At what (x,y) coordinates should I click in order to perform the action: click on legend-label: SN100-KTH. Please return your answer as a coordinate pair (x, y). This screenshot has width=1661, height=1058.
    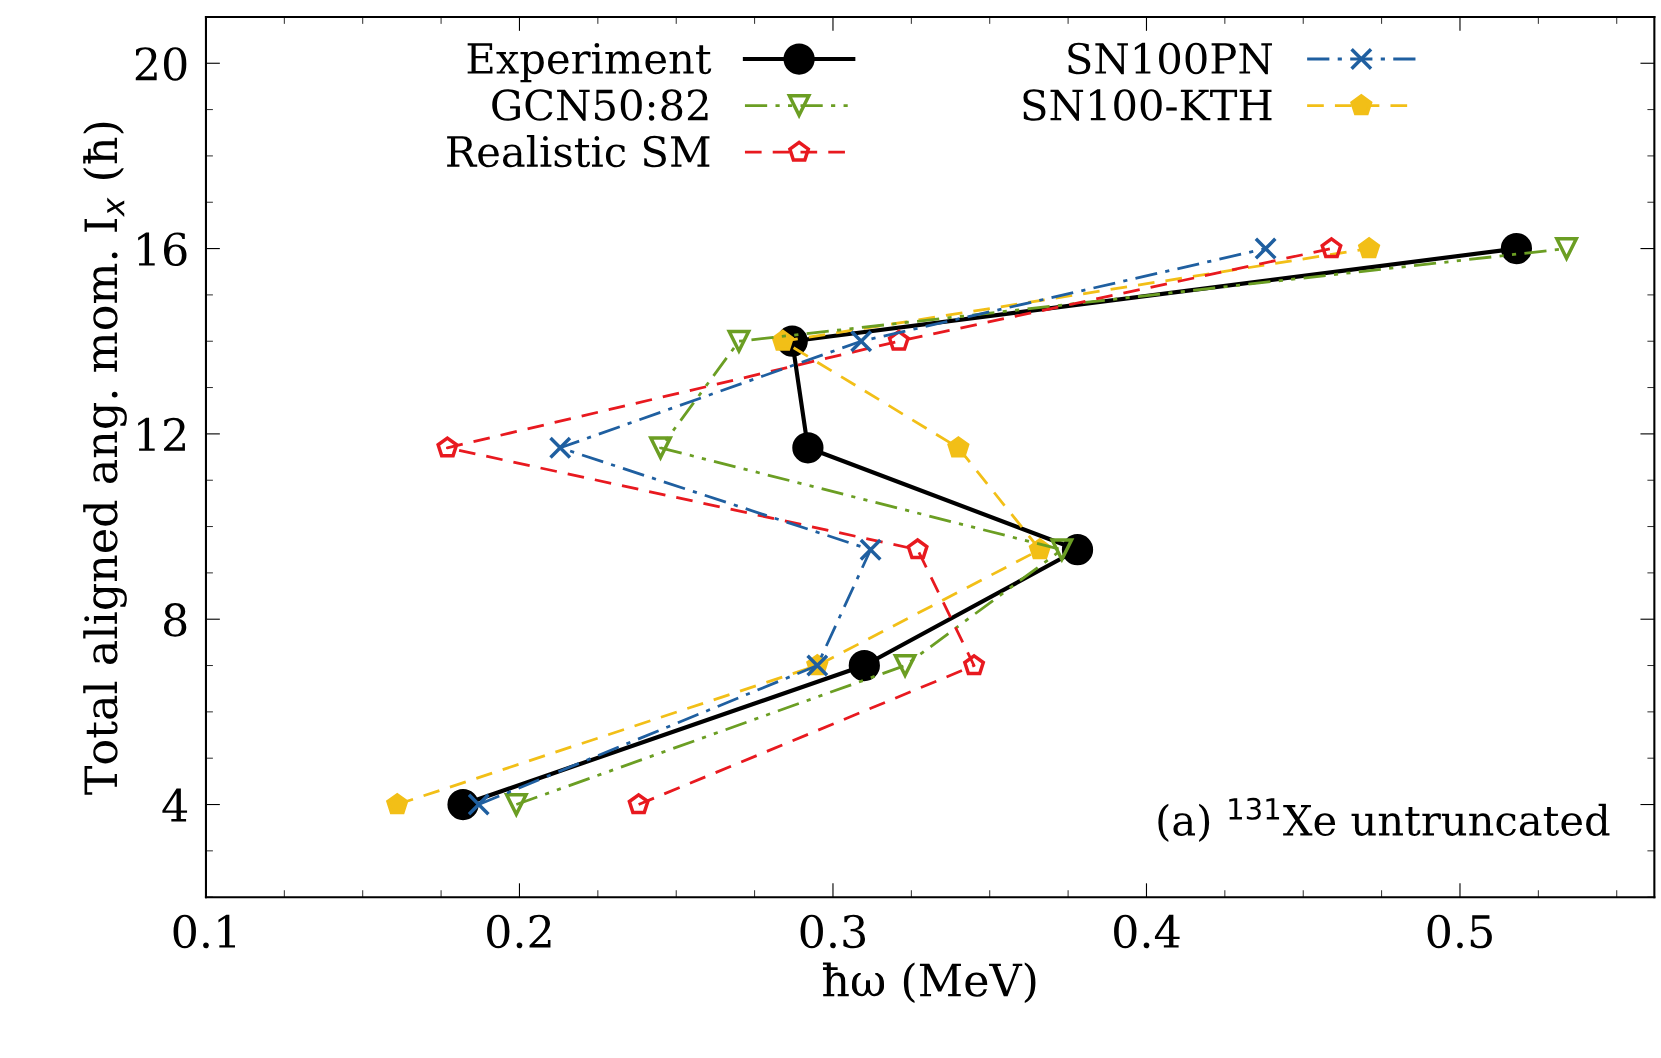
    Looking at the image, I should click on (1147, 105).